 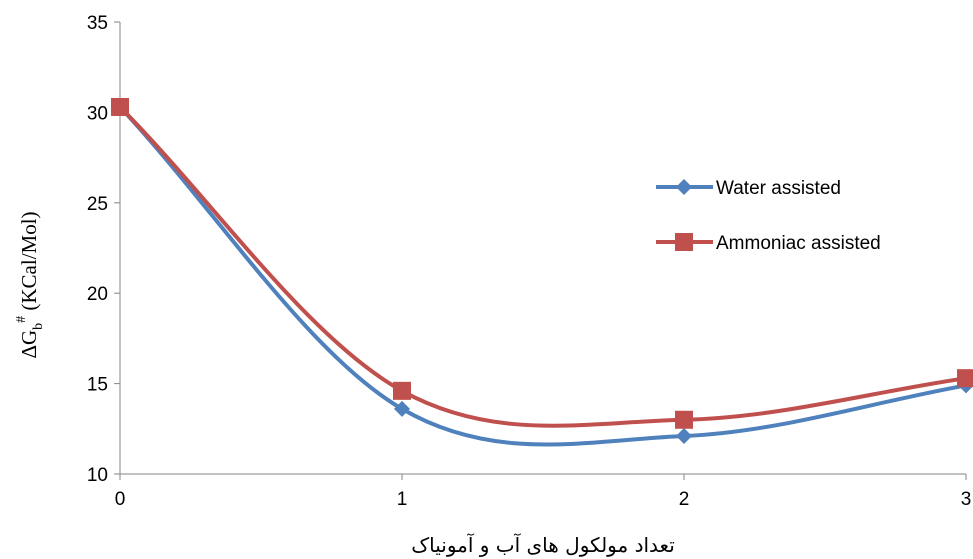 I want to click on legend: Water assisted Ammoniac assisted, so click(x=768, y=216).